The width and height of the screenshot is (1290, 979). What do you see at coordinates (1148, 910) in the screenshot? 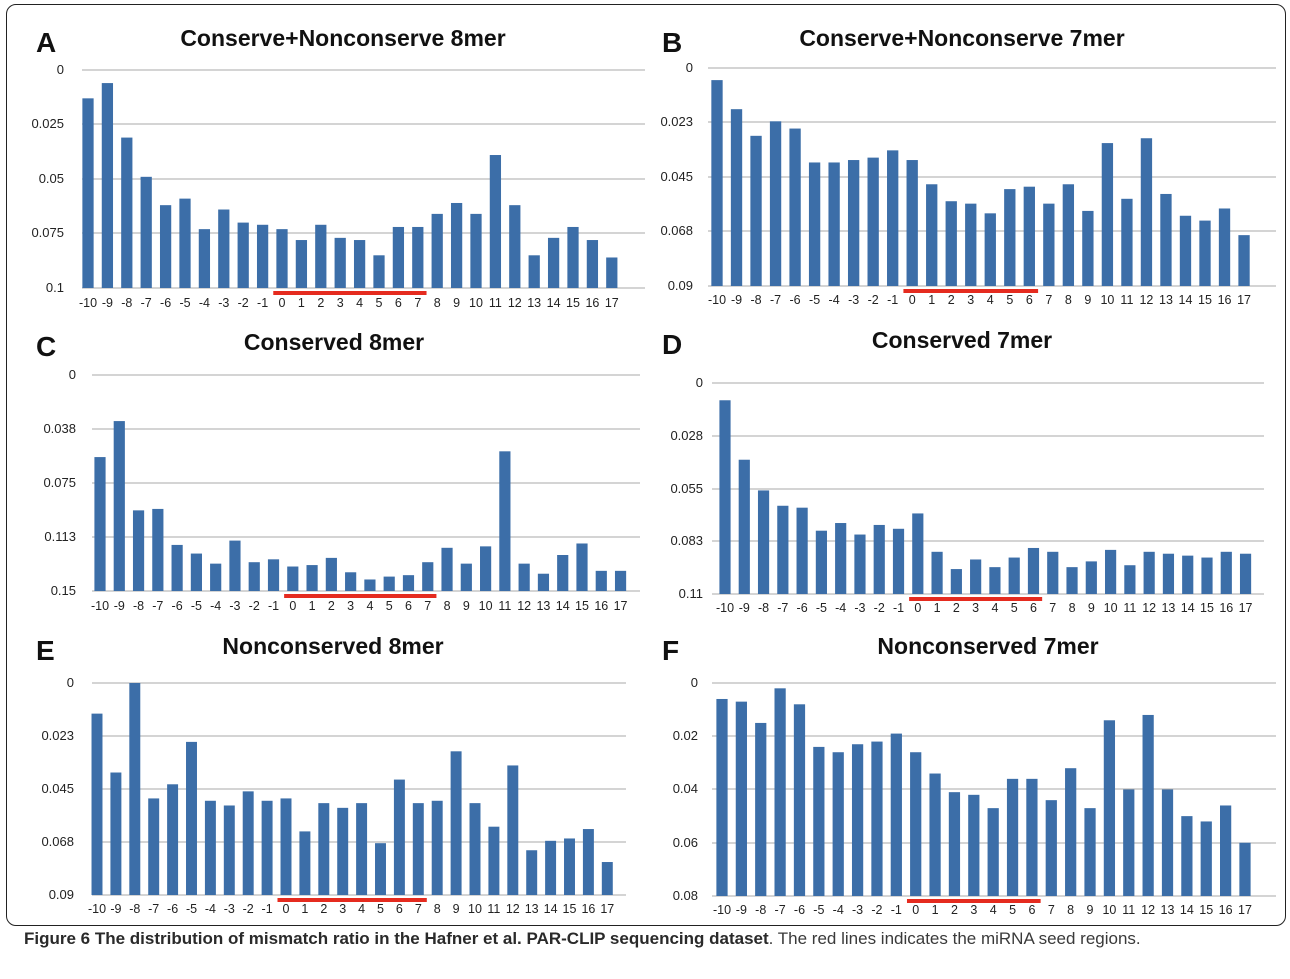
I see `panel-f-xtick-label: 12` at bounding box center [1148, 910].